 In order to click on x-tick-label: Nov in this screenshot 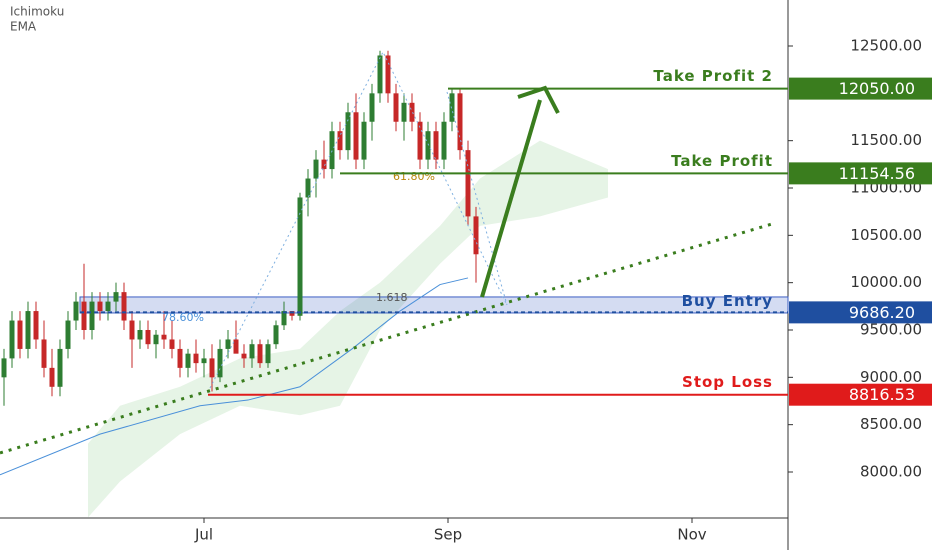, I will do `click(691, 535)`.